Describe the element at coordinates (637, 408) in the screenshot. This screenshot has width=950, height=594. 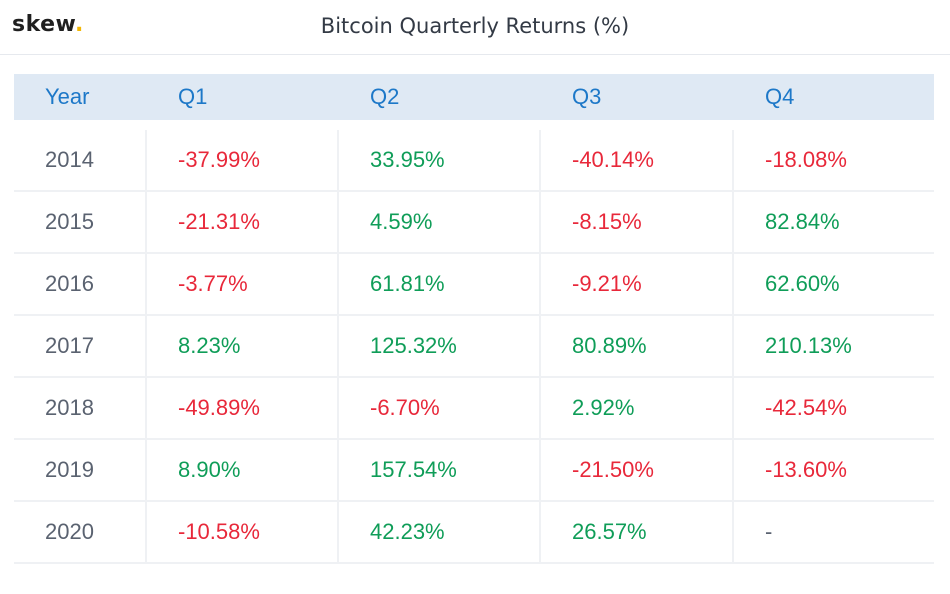
I see `return-cell-q3: 2.92%` at that location.